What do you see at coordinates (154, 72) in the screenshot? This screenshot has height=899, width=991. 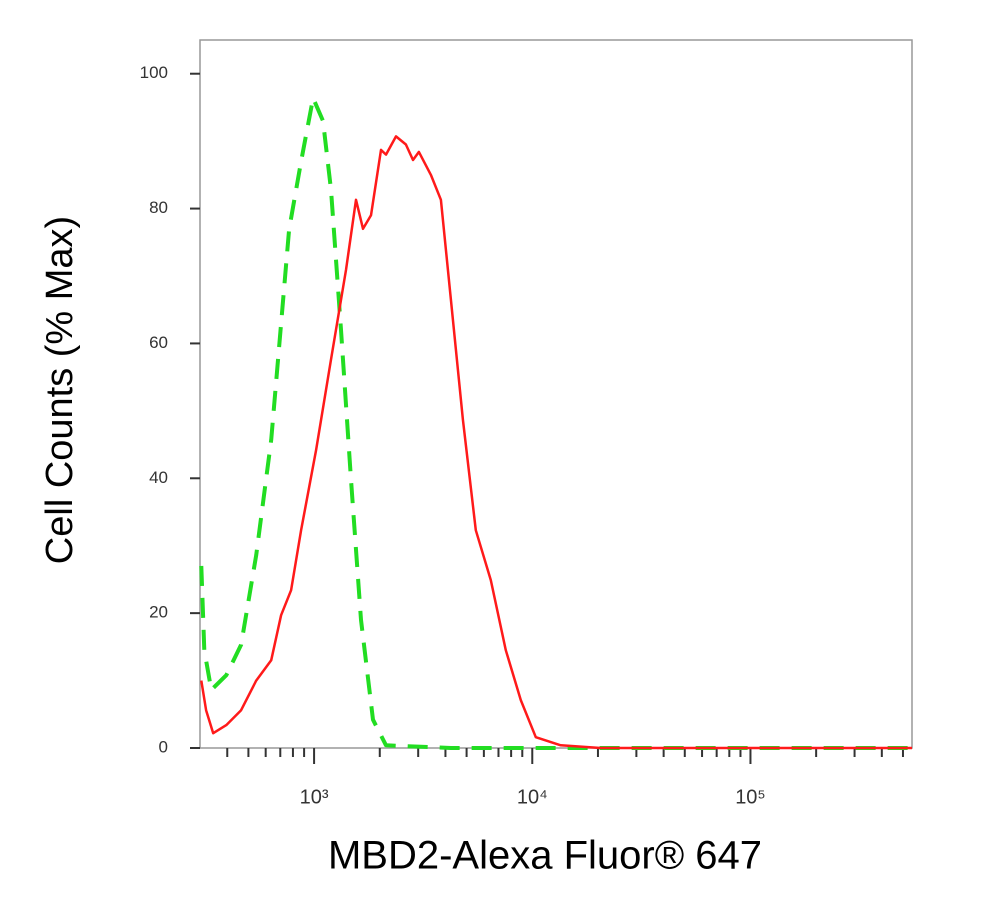 I see `y-tick-label: 100` at bounding box center [154, 72].